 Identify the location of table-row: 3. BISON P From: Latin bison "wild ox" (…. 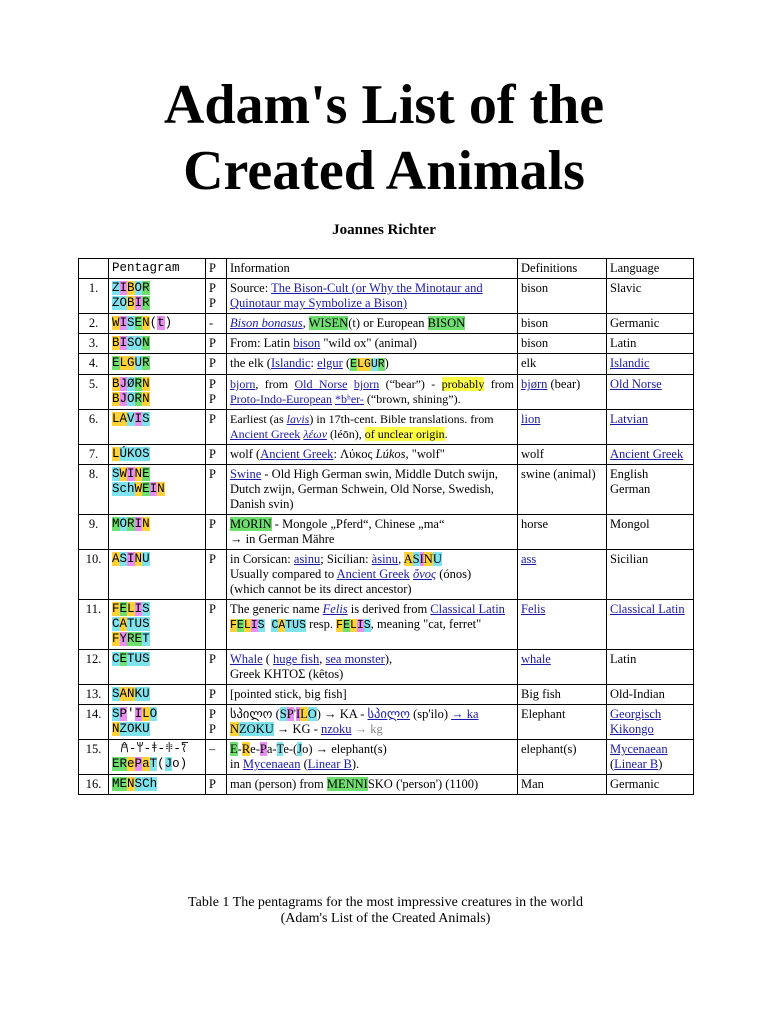
(386, 343).